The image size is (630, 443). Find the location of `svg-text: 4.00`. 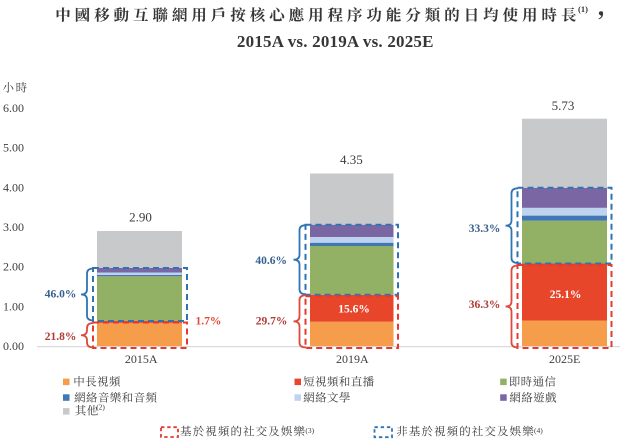

svg-text: 4.00 is located at coordinates (13, 187).